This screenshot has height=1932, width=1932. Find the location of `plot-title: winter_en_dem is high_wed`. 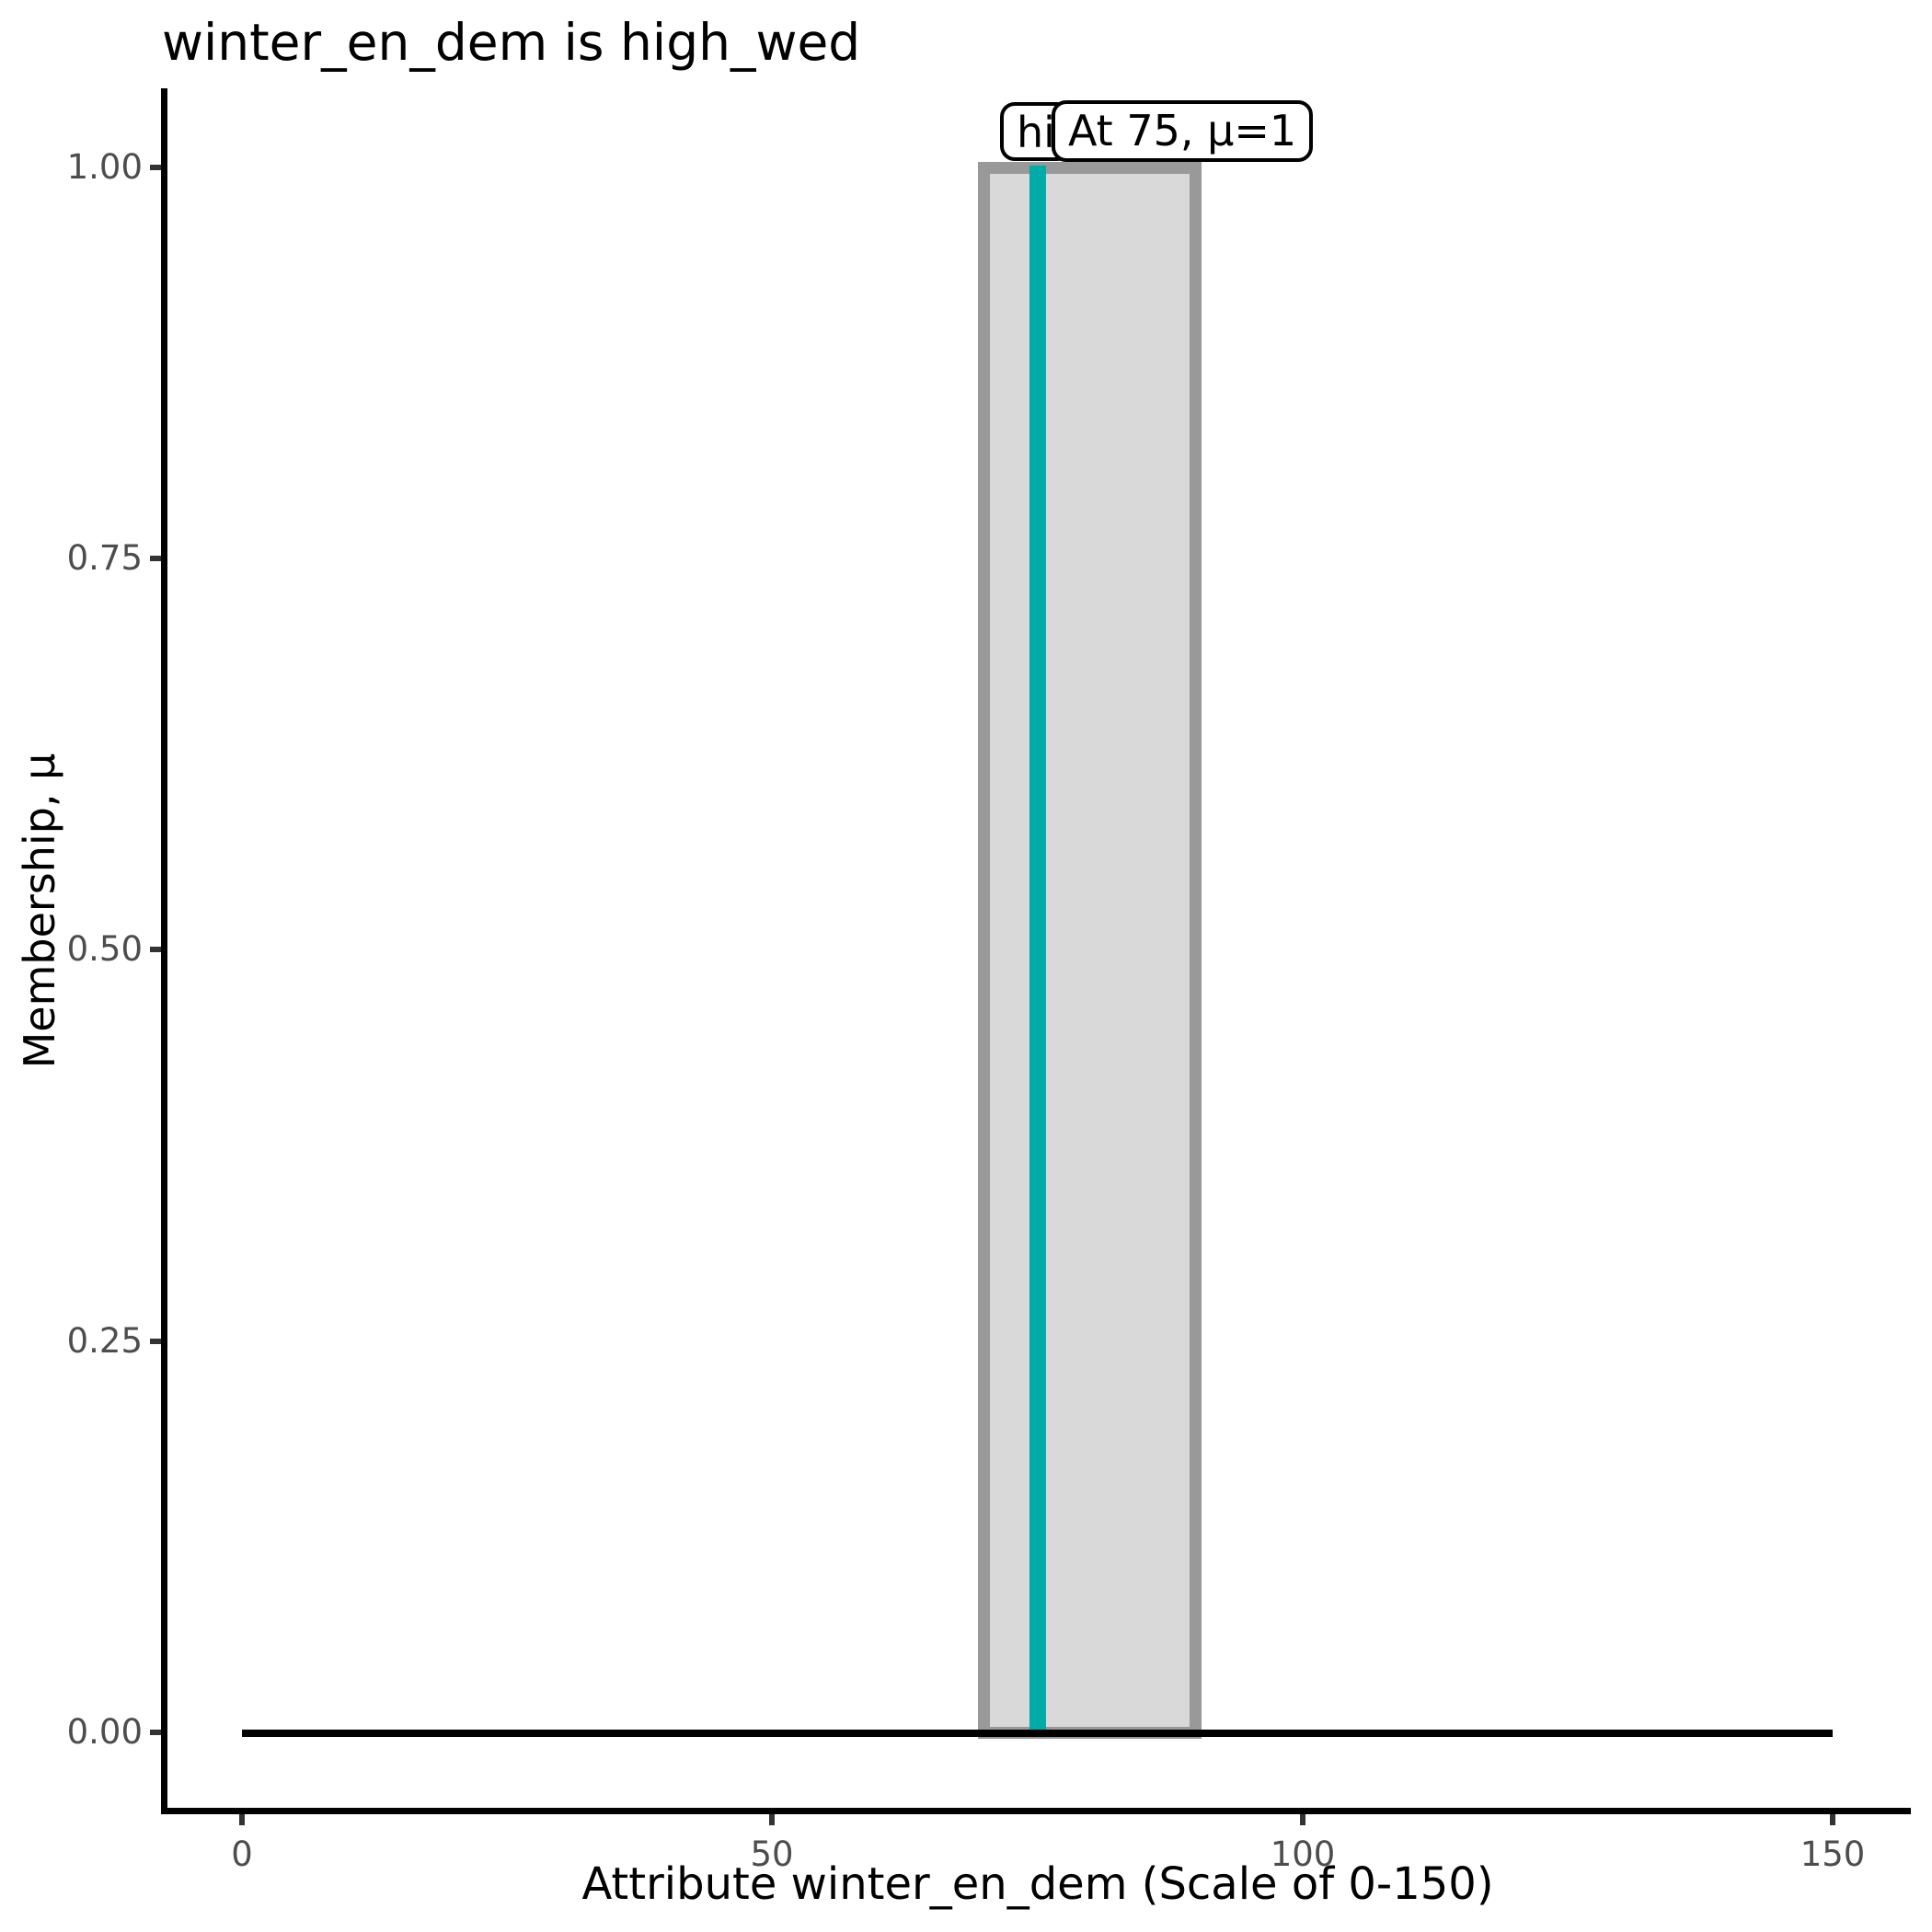

plot-title: winter_en_dem is high_wed is located at coordinates (511, 42).